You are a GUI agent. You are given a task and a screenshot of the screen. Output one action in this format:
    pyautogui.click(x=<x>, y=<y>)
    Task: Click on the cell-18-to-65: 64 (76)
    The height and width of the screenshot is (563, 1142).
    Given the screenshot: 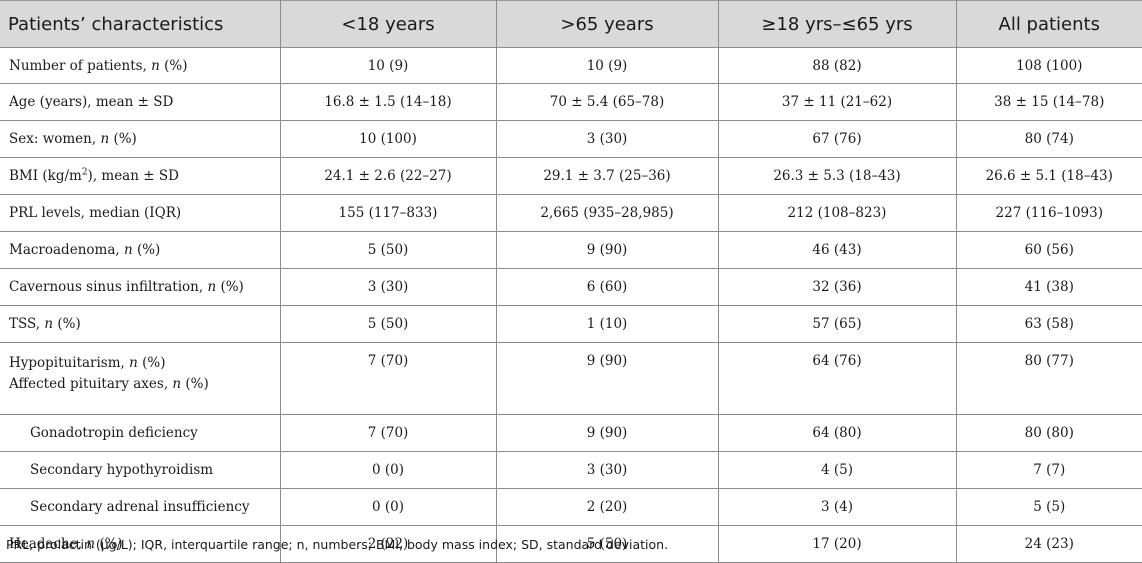 What is the action you would take?
    pyautogui.click(x=837, y=378)
    